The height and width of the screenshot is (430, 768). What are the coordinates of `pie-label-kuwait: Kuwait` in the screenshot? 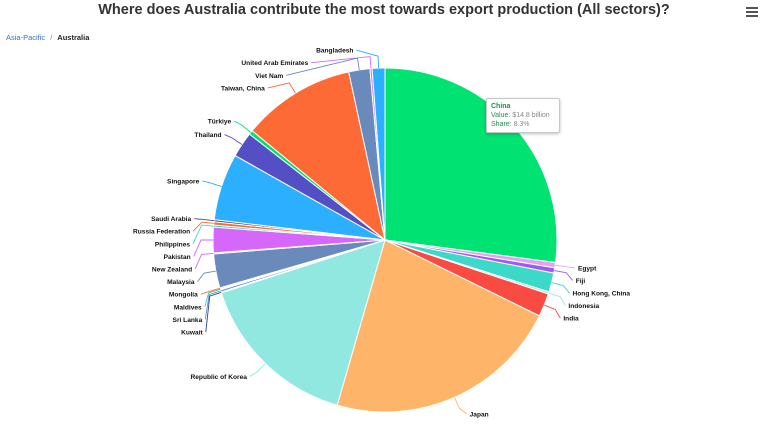 It's located at (192, 333).